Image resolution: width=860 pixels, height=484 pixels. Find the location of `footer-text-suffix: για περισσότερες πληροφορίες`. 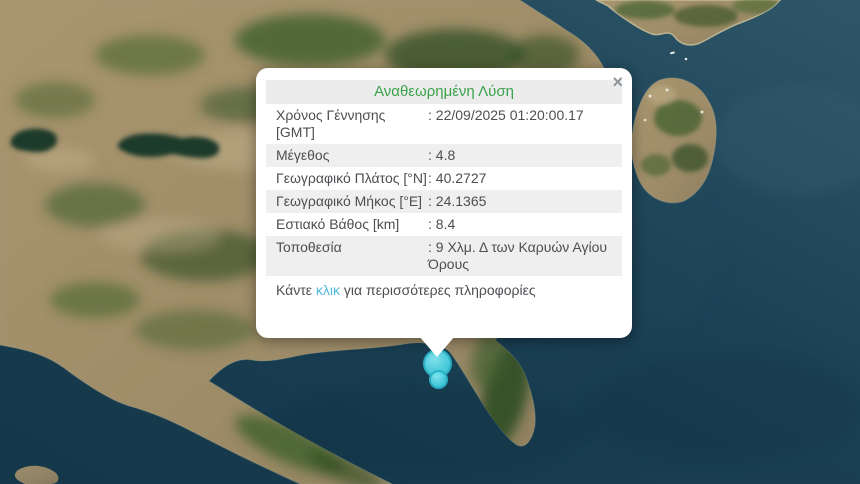

footer-text-suffix: για περισσότερες πληροφορίες is located at coordinates (438, 290).